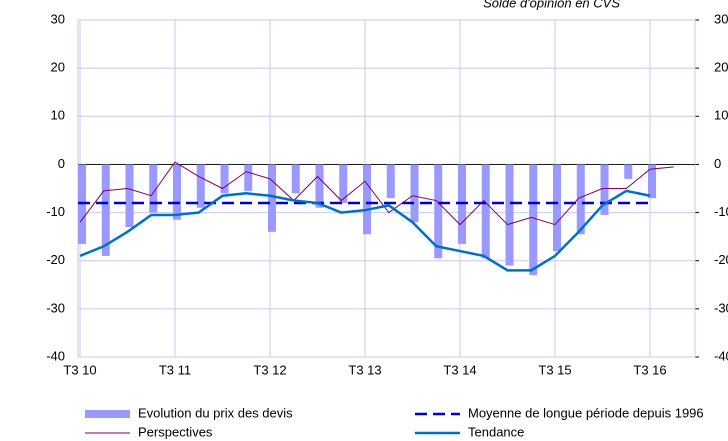 The image size is (728, 441). What do you see at coordinates (554, 369) in the screenshot?
I see `x-tick-label: T3 15` at bounding box center [554, 369].